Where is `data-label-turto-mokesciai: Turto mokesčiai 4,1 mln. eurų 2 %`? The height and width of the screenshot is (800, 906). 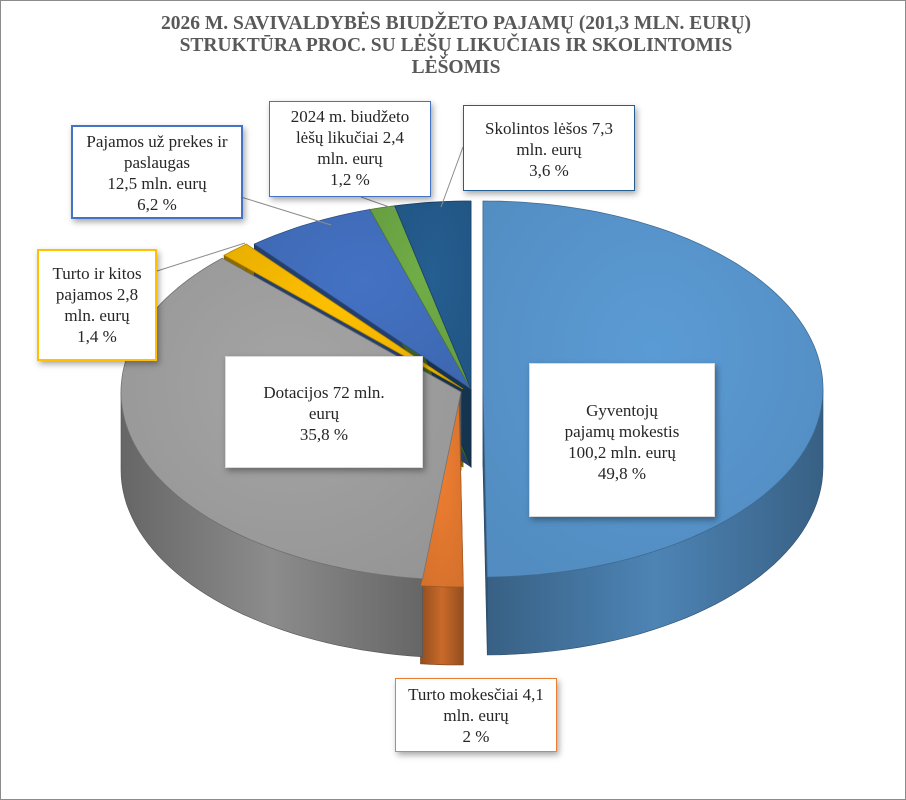 data-label-turto-mokesciai: Turto mokesčiai 4,1 mln. eurų 2 % is located at coordinates (476, 715).